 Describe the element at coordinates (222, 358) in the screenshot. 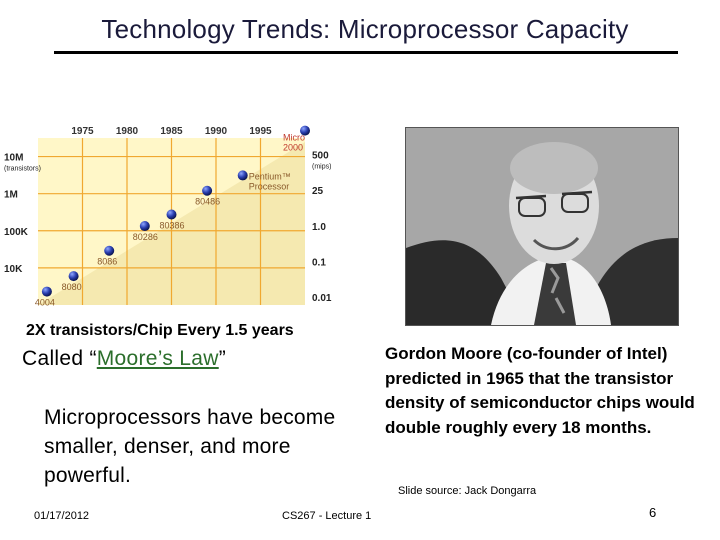

I see `called-suffix: ”` at that location.